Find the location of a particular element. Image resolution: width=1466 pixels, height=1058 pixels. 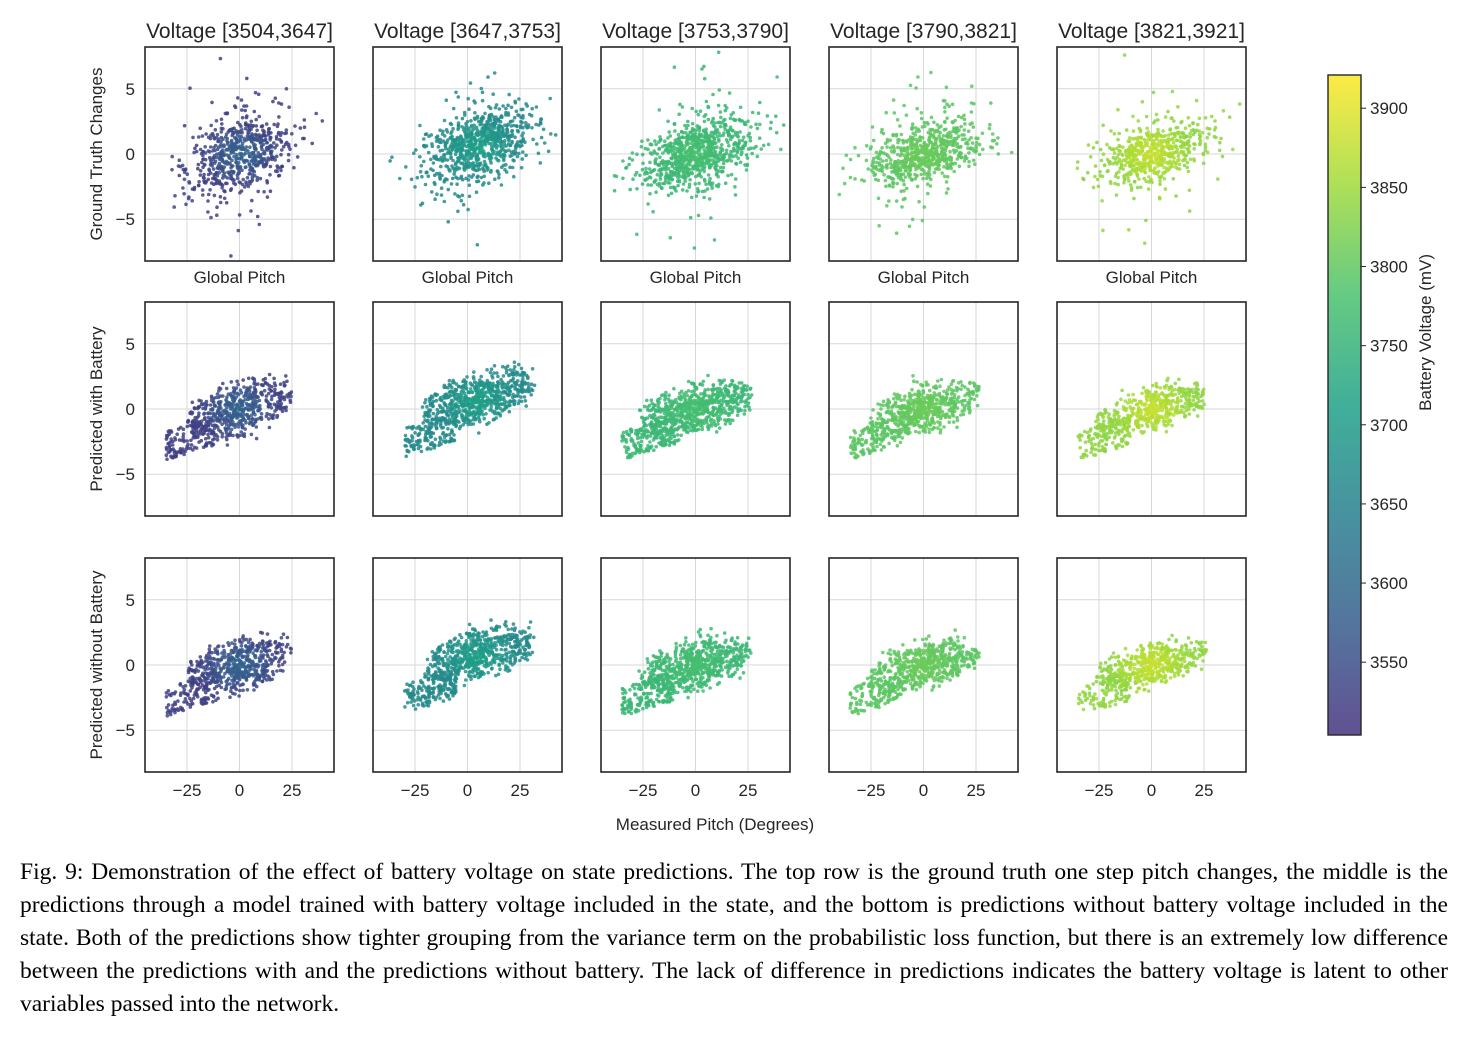

x-tick-label: −25 is located at coordinates (415, 790).